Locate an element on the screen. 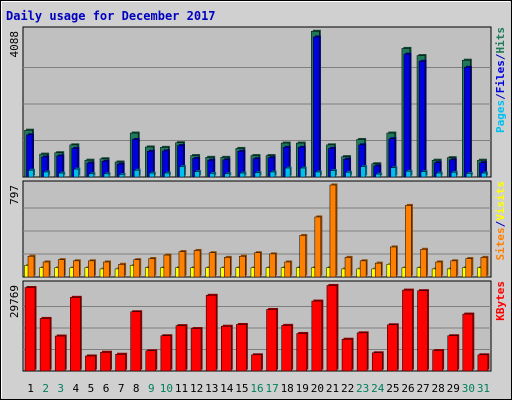  panel-bottom-legend: KBytes is located at coordinates (500, 301).